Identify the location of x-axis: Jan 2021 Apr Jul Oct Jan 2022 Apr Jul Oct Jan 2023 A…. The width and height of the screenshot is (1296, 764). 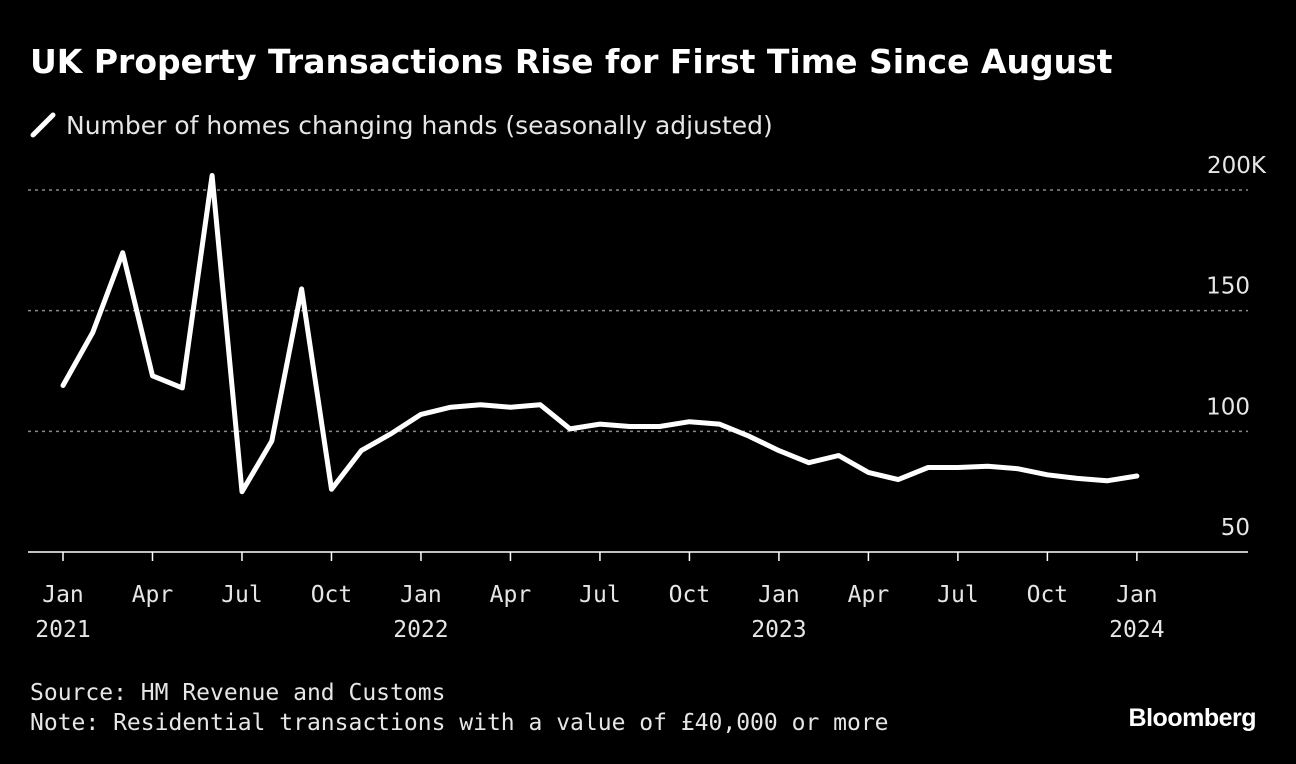
(638, 597).